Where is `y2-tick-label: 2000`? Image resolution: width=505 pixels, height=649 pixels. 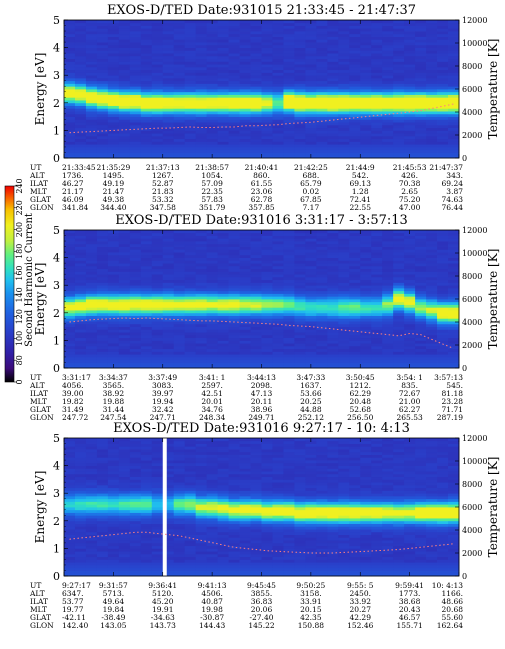 y2-tick-label: 2000 is located at coordinates (472, 135).